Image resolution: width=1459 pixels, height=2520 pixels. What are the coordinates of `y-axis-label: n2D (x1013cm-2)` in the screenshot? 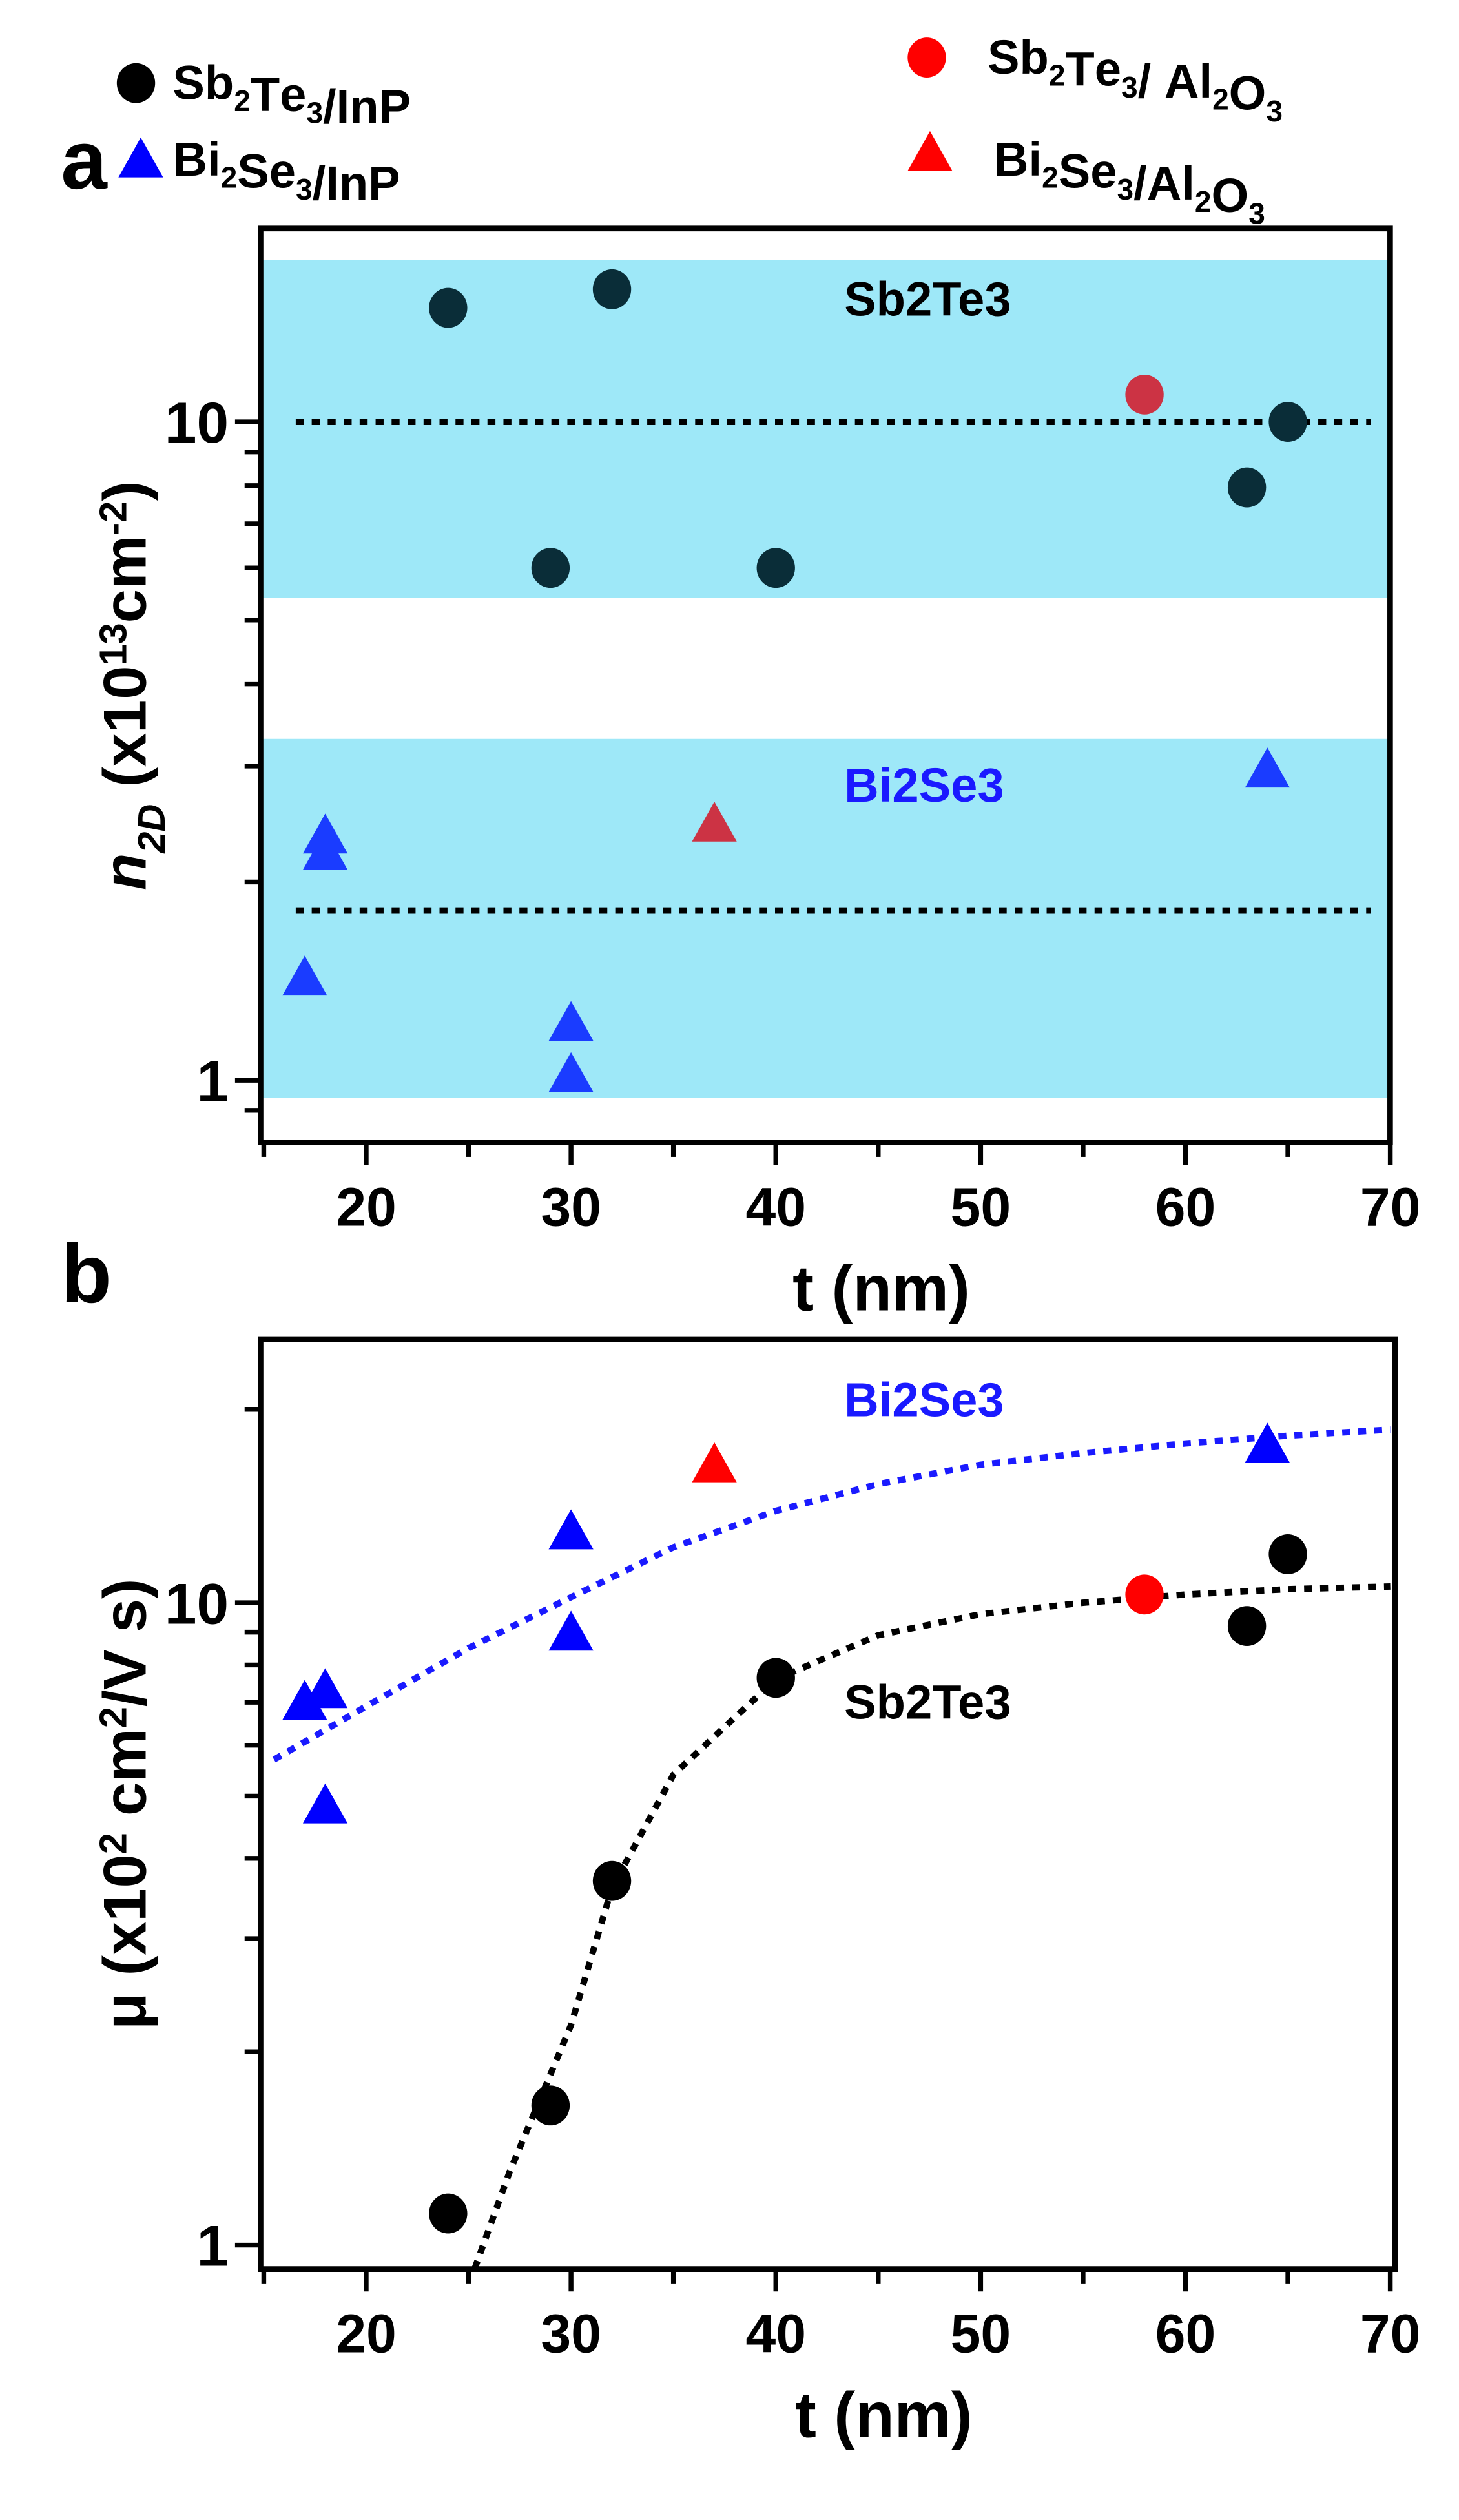 It's located at (132, 685).